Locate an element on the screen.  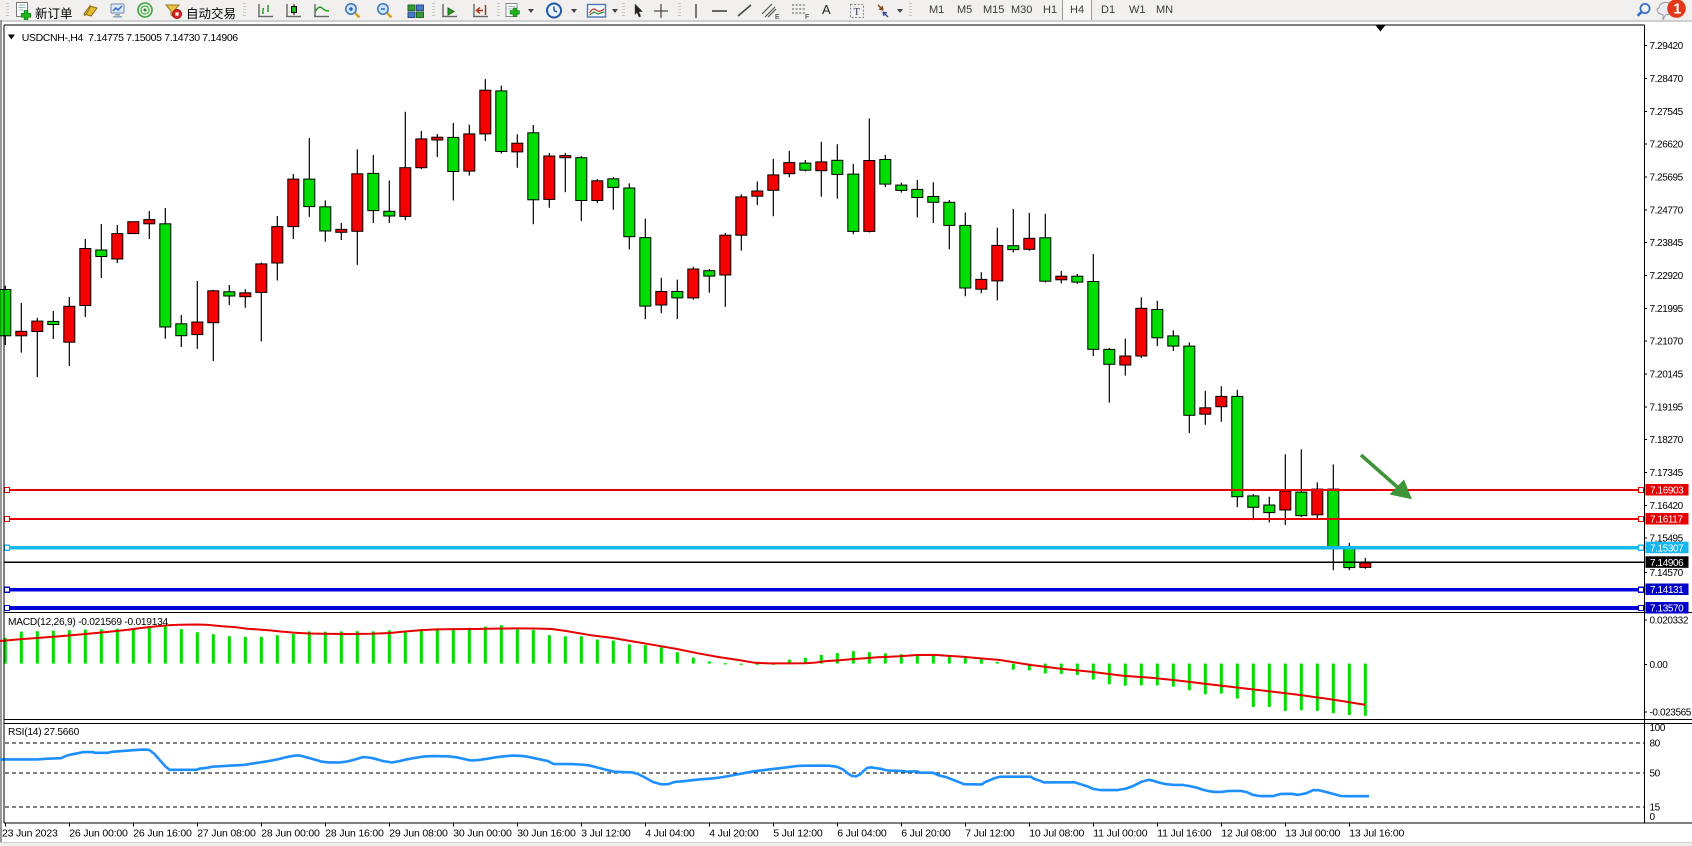
svg-text: 7.14570 is located at coordinates (1667, 573).